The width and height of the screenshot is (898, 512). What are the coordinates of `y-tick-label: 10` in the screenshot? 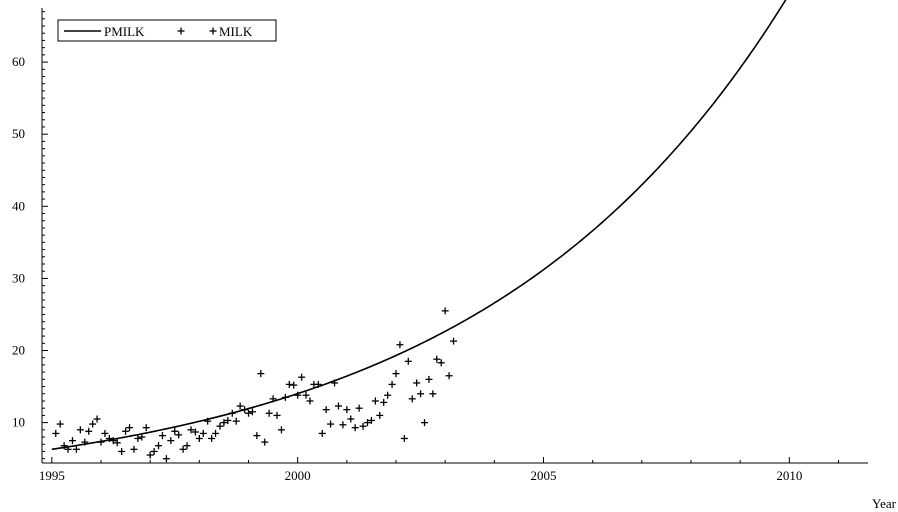 It's located at (18, 422).